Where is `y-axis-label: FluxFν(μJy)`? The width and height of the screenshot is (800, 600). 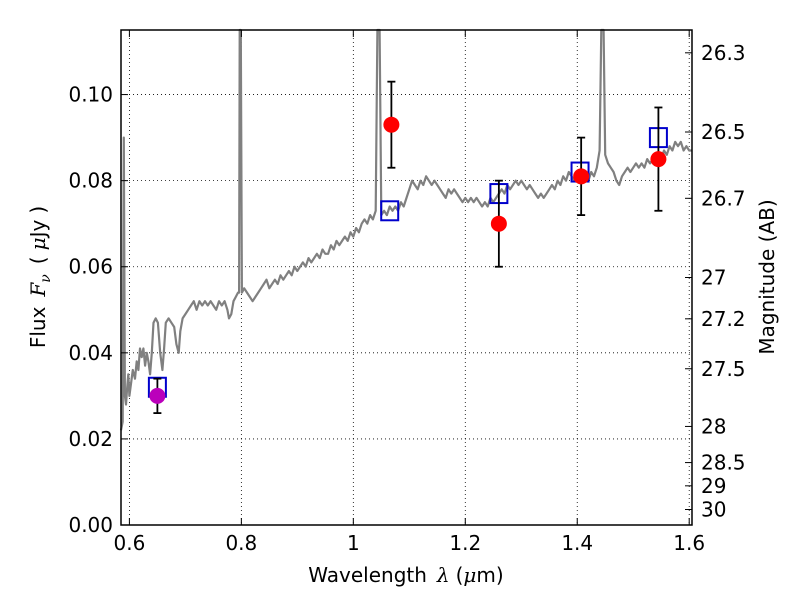 y-axis-label: FluxFν(μJy) is located at coordinates (40, 277).